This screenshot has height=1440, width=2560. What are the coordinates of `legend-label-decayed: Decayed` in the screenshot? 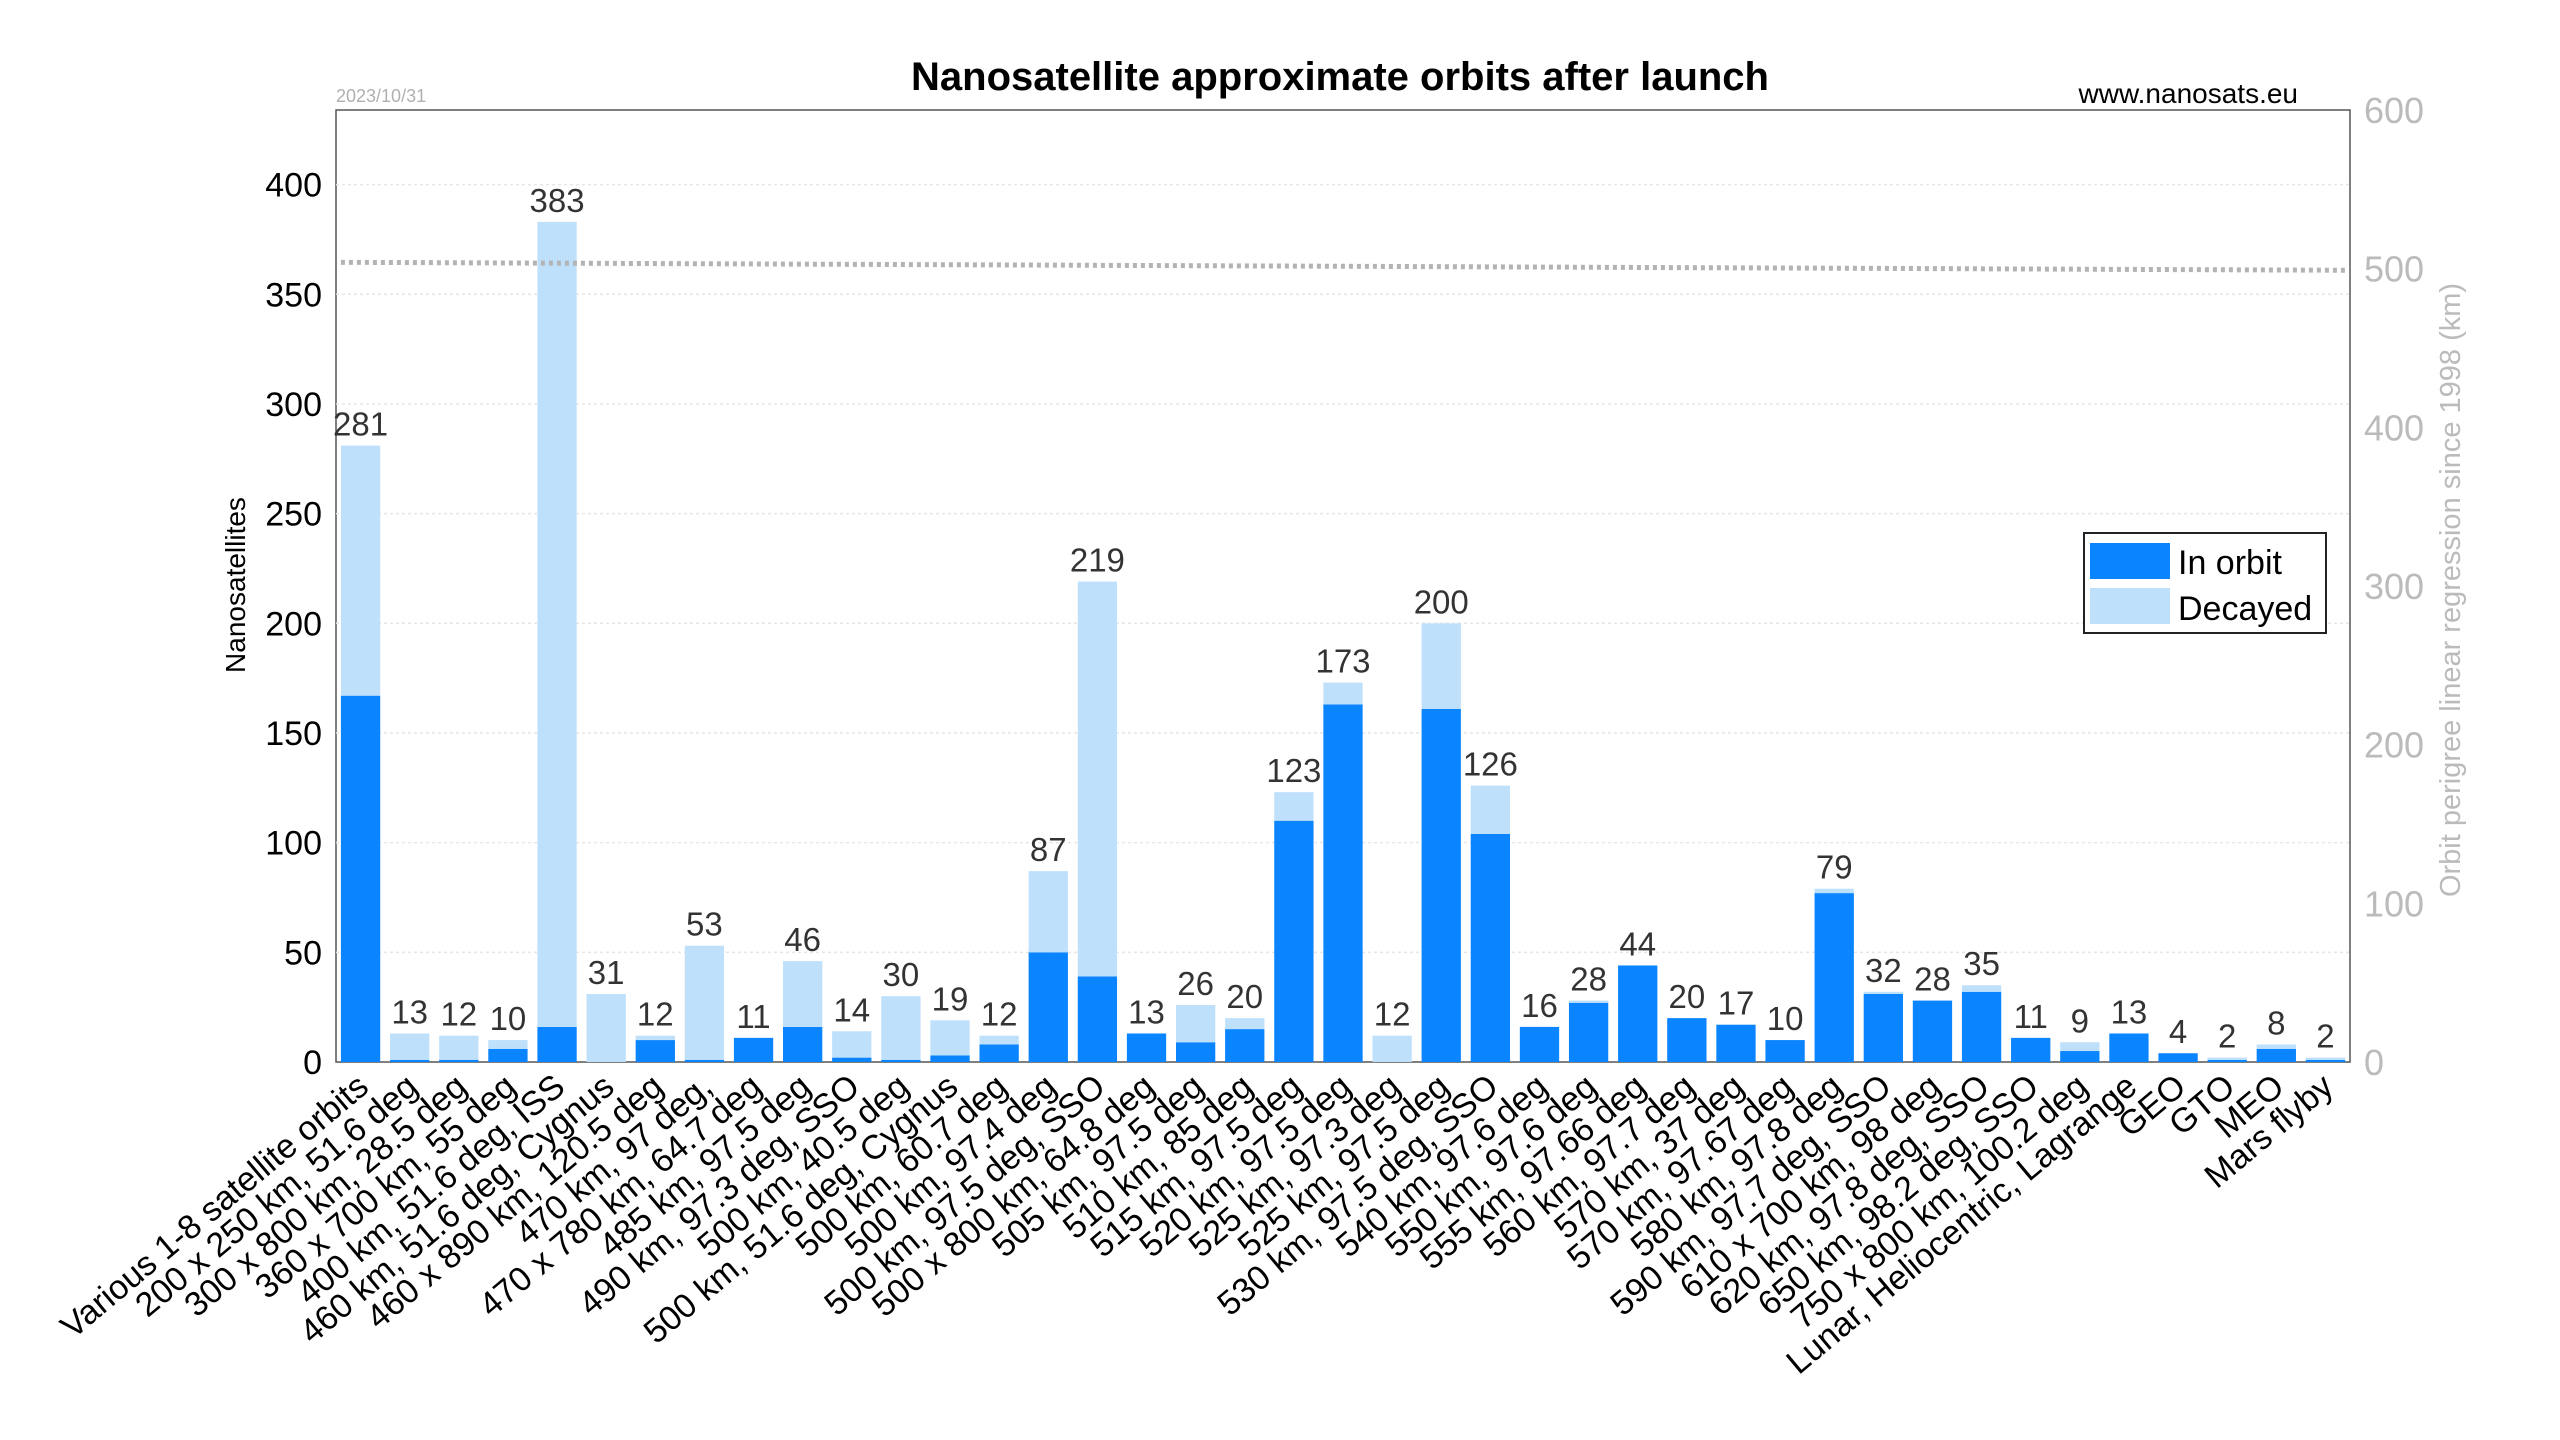 It's located at (2245, 609).